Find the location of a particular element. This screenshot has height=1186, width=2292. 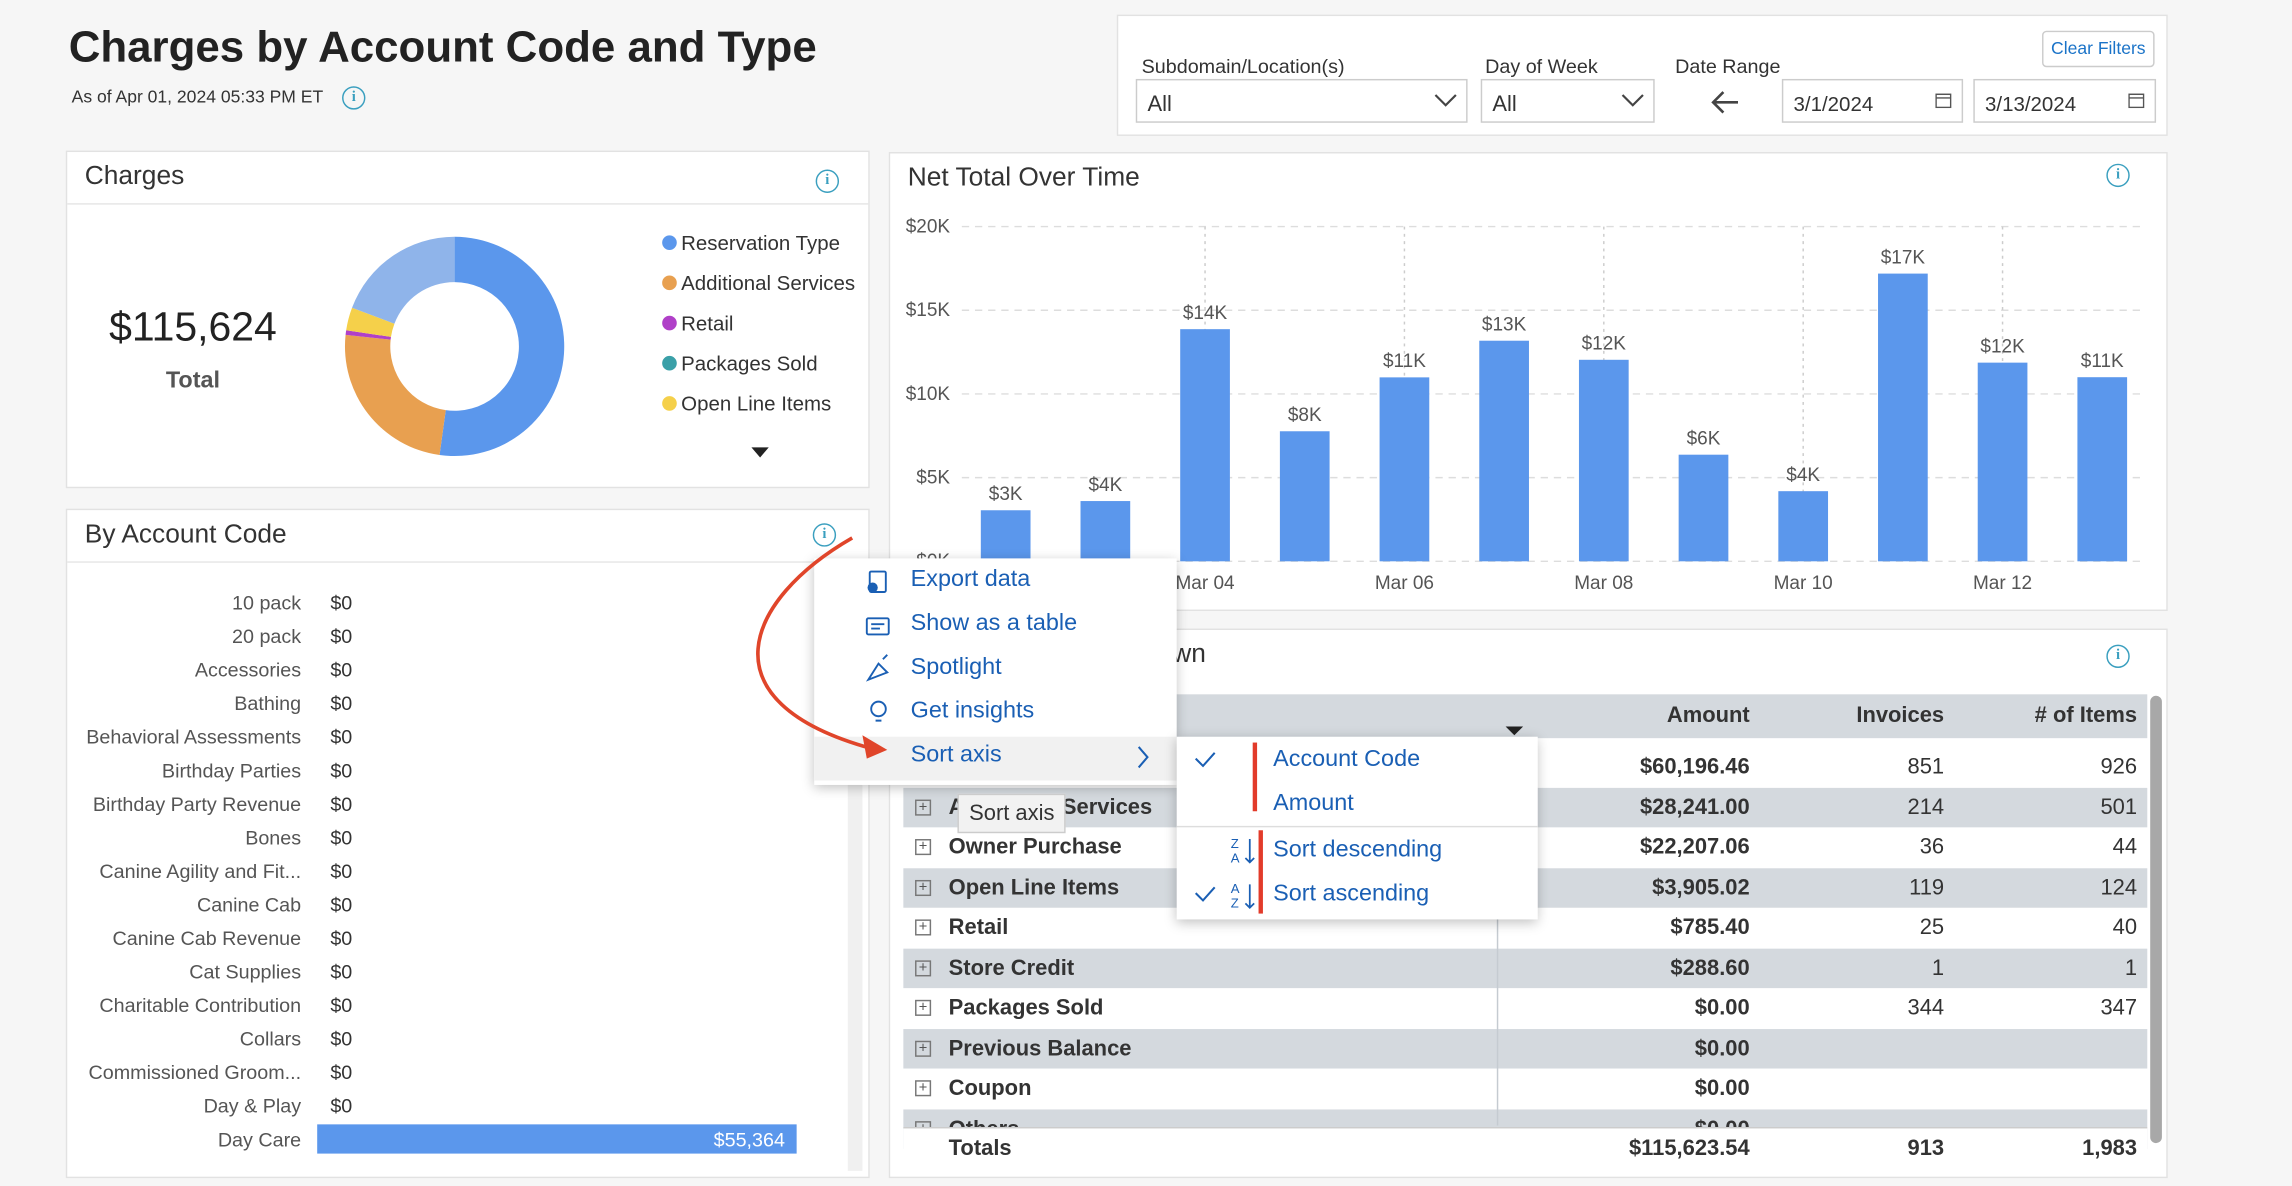

menu-icons is located at coordinates (877, 646).